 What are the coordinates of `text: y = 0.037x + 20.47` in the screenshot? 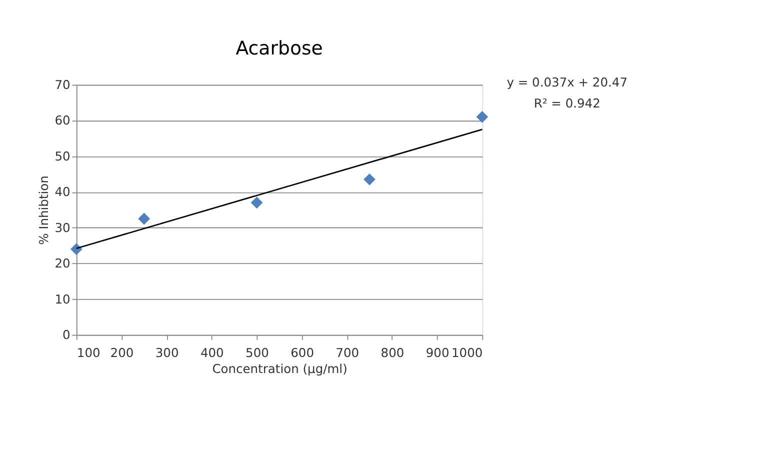 It's located at (567, 83).